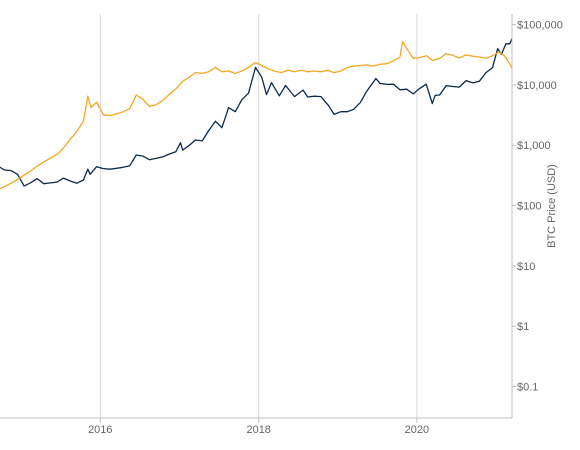 This screenshot has width=580, height=450. Describe the element at coordinates (537, 86) in the screenshot. I see `y-tick-label-5: $10,000` at that location.